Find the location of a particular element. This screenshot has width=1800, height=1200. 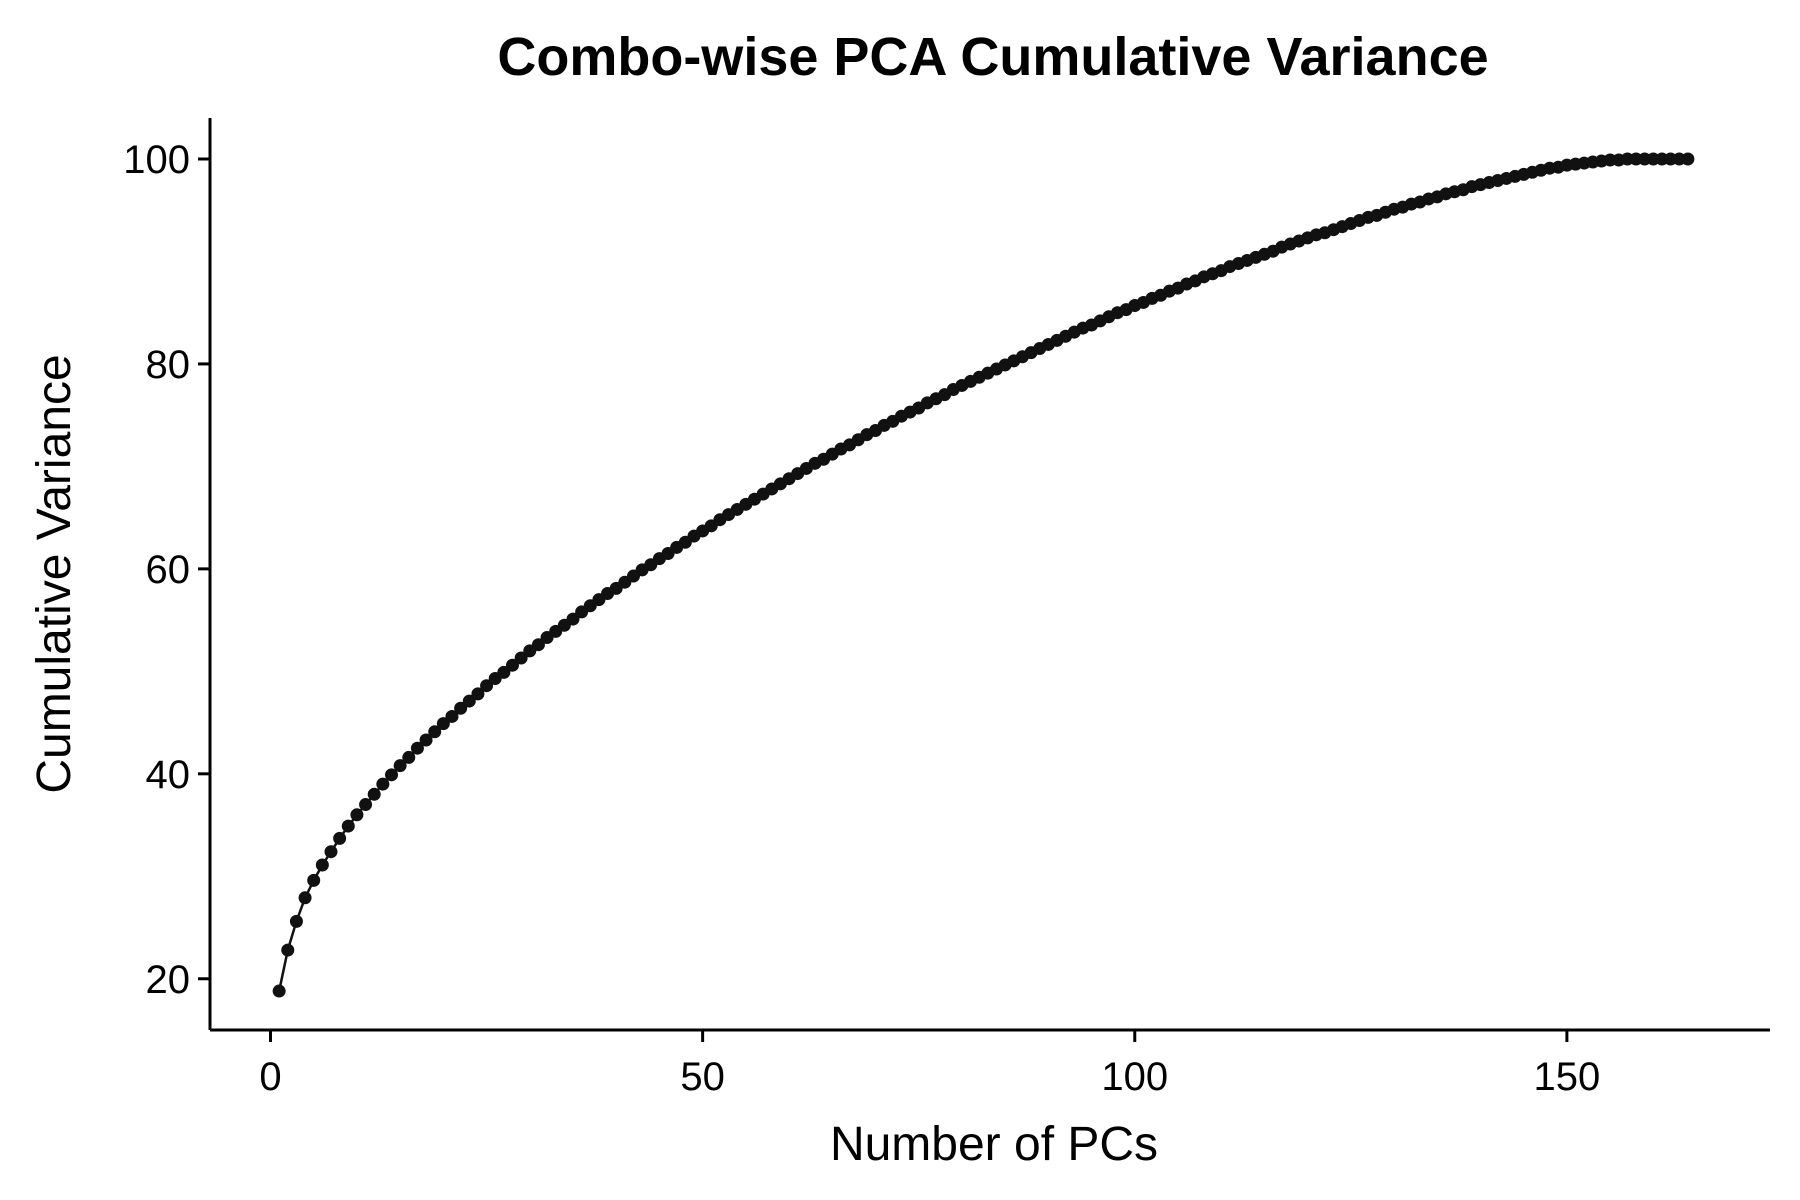

x-tick-label: 150 is located at coordinates (1567, 1077).